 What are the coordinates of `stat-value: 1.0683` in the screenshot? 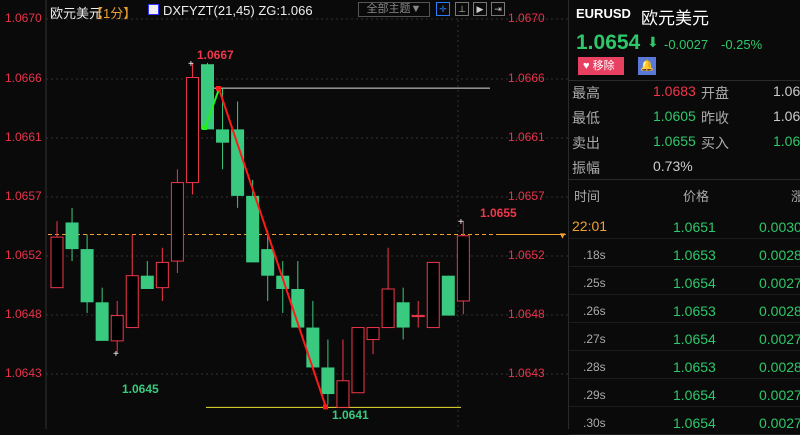 It's located at (674, 91).